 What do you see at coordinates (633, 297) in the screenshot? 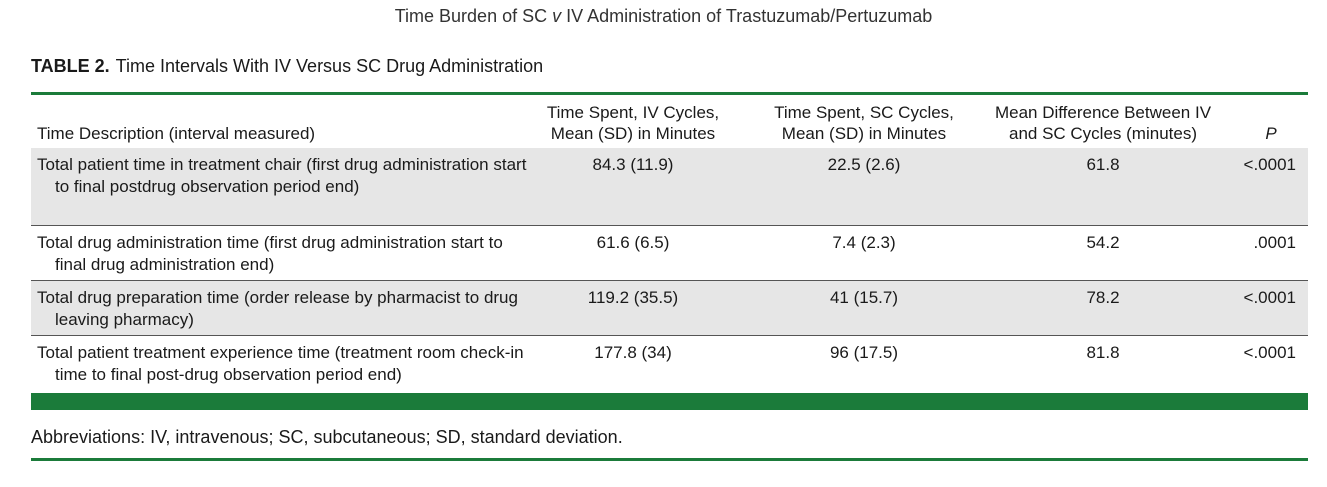
I see `row-iv: 119.2 (35.5)` at bounding box center [633, 297].